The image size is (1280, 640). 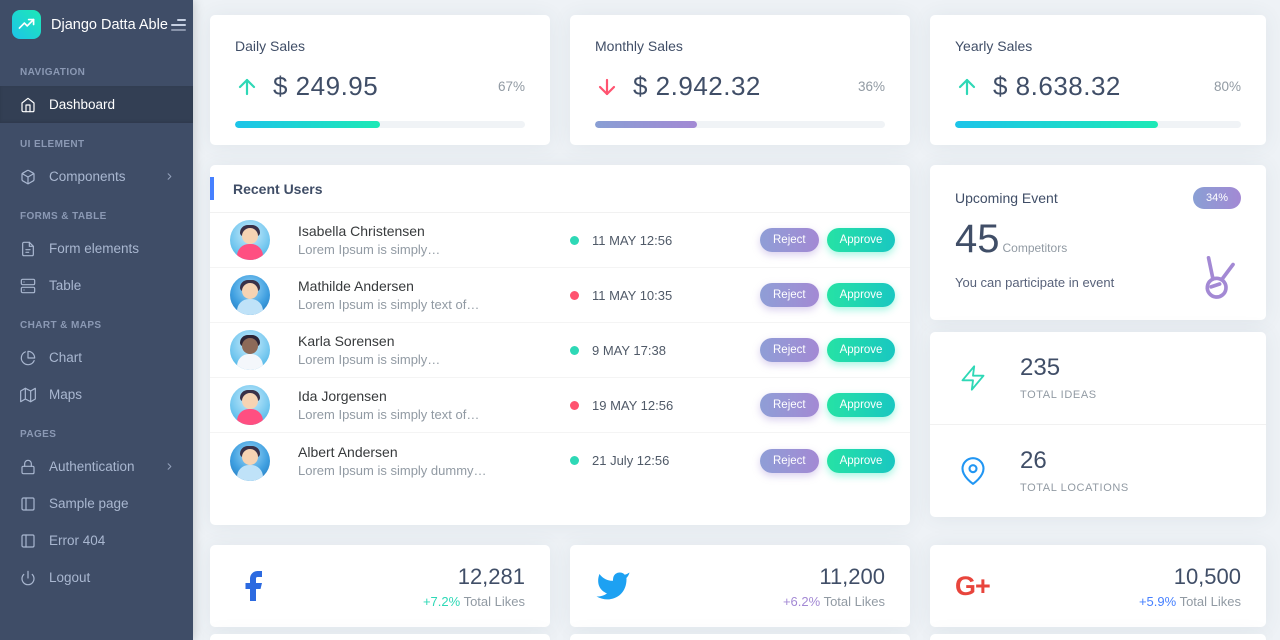 I want to click on likes-delta: +7.2%, so click(x=441, y=601).